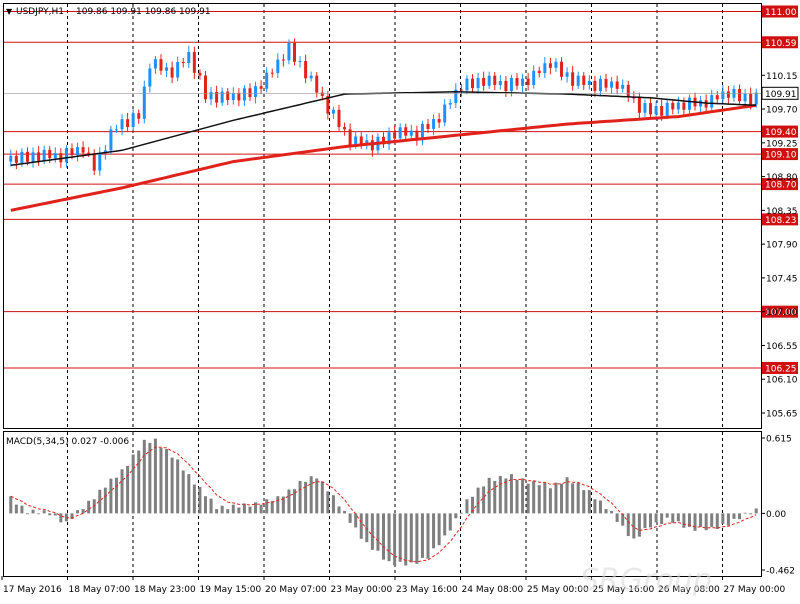  What do you see at coordinates (646, 580) in the screenshot?
I see `watermark: SRGroup` at bounding box center [646, 580].